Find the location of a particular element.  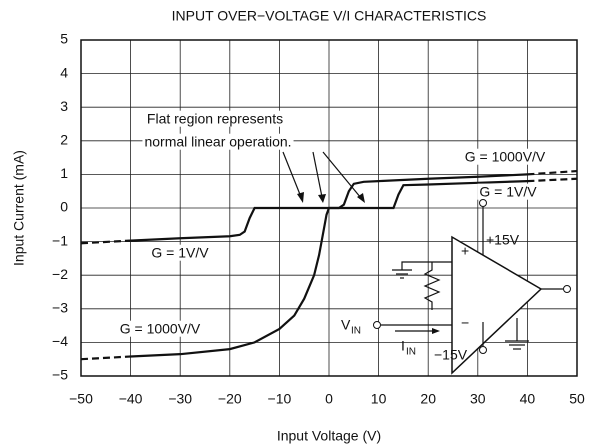

x-tick-label: 20 is located at coordinates (428, 399).